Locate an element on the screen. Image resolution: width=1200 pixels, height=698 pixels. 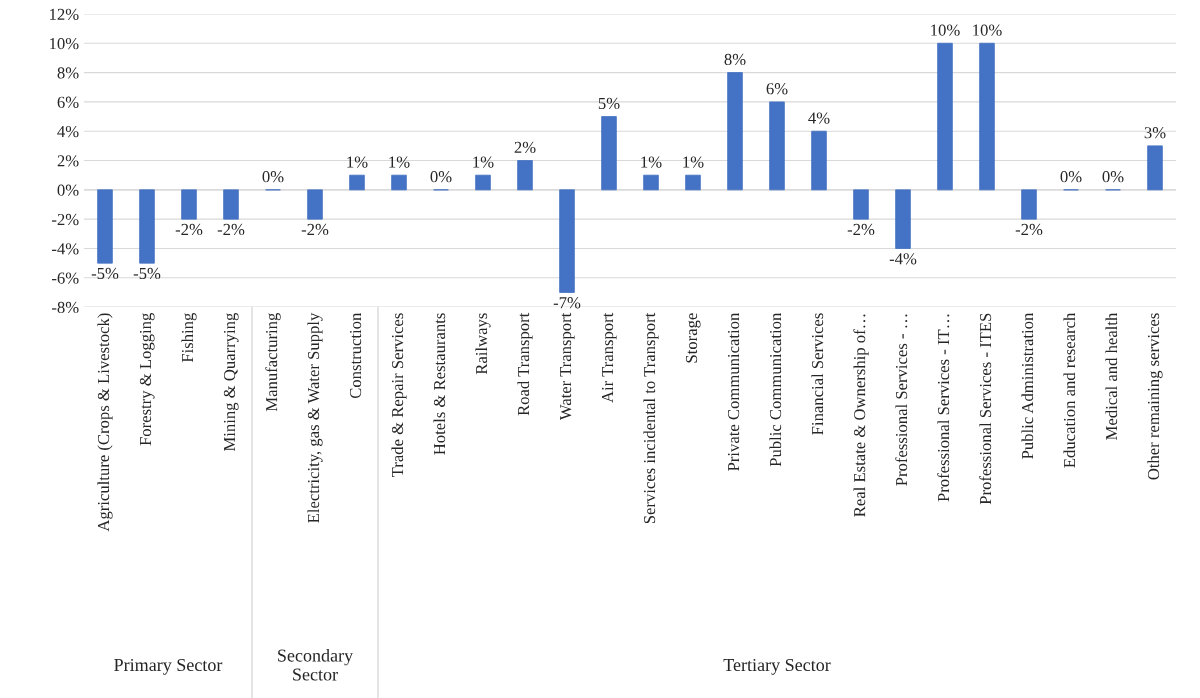
x-tick-label: Air Transport is located at coordinates (609, 357).